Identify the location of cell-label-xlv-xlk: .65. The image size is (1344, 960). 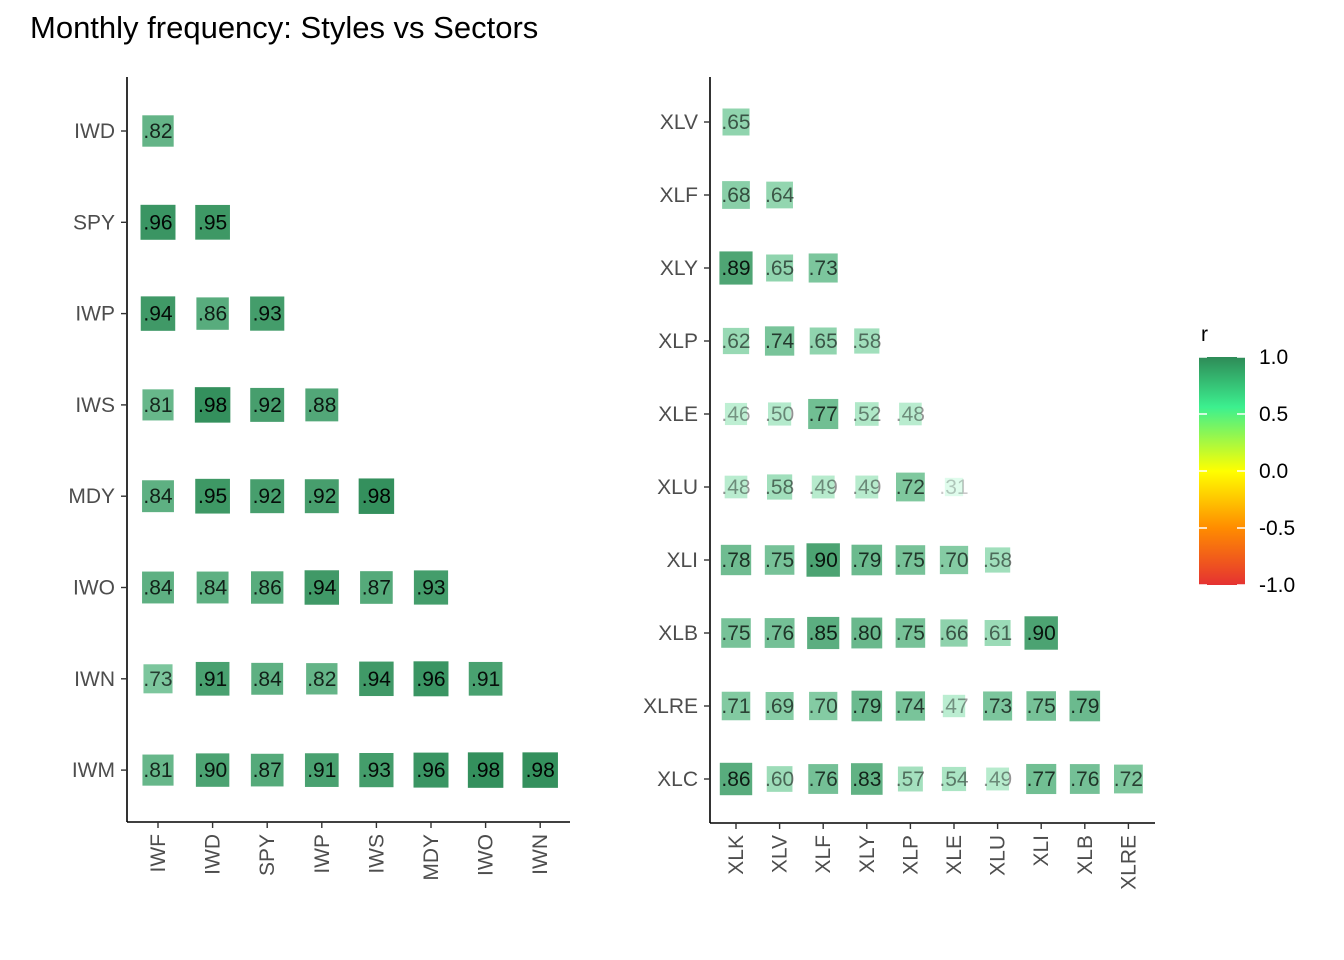
(735, 122).